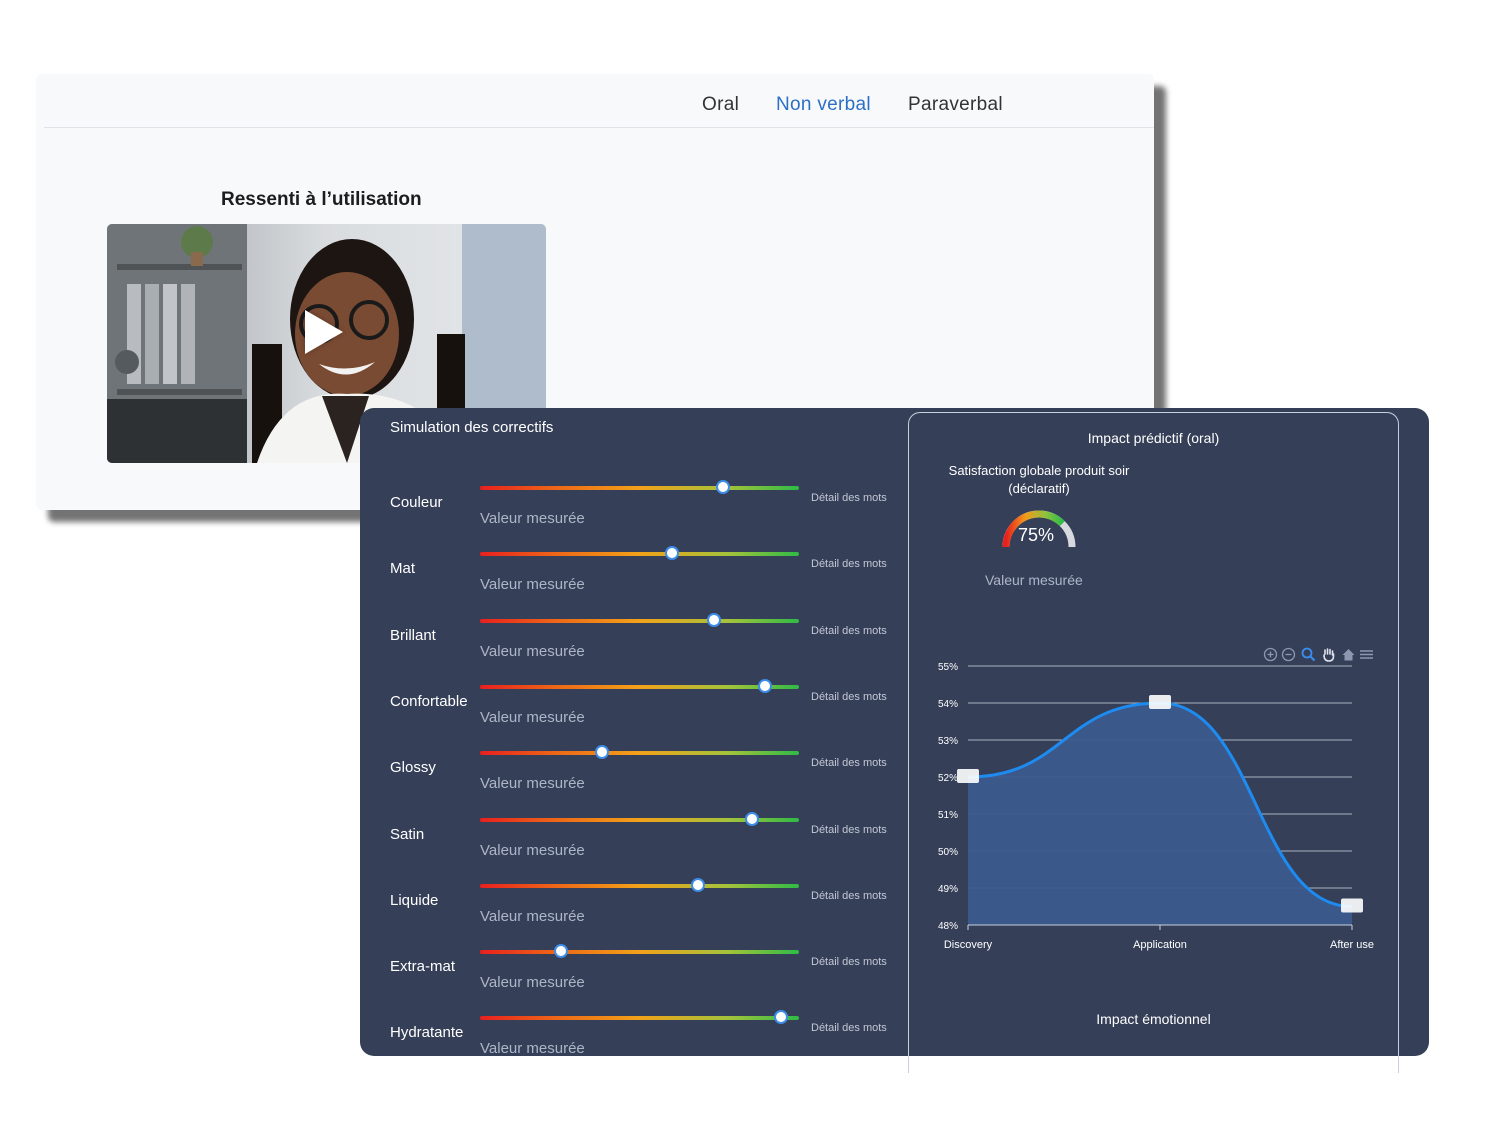  Describe the element at coordinates (1034, 580) in the screenshot. I see `gauge-measured-label: Valeur mesurée` at that location.